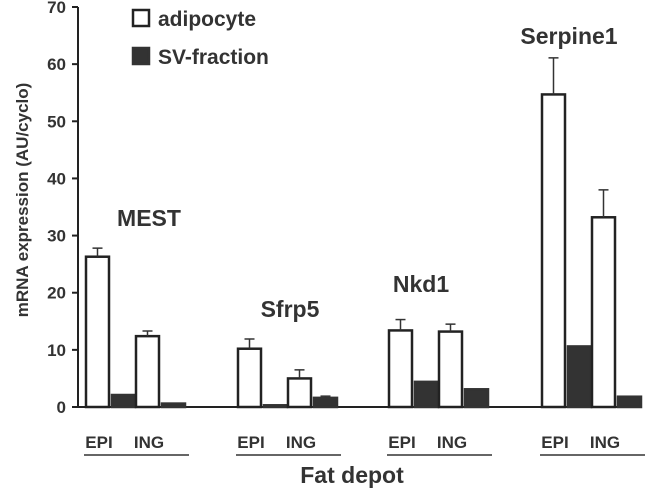 The height and width of the screenshot is (493, 645). What do you see at coordinates (56, 8) in the screenshot?
I see `y-tick-label: 70` at bounding box center [56, 8].